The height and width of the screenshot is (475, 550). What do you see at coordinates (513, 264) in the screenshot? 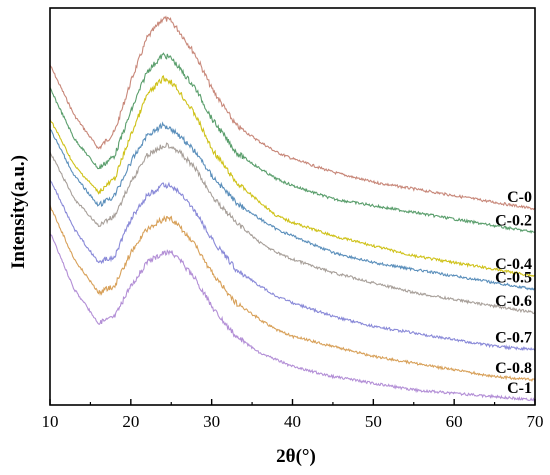
I see `series-label-c-0-4: C-0.4` at bounding box center [513, 264].